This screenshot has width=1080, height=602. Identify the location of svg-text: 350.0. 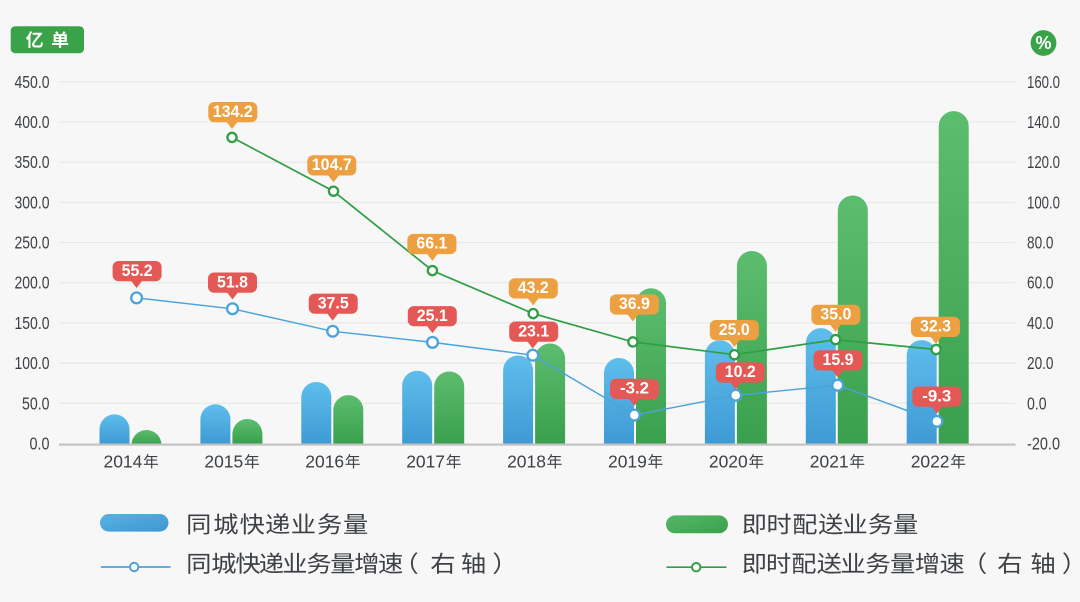
(32, 162).